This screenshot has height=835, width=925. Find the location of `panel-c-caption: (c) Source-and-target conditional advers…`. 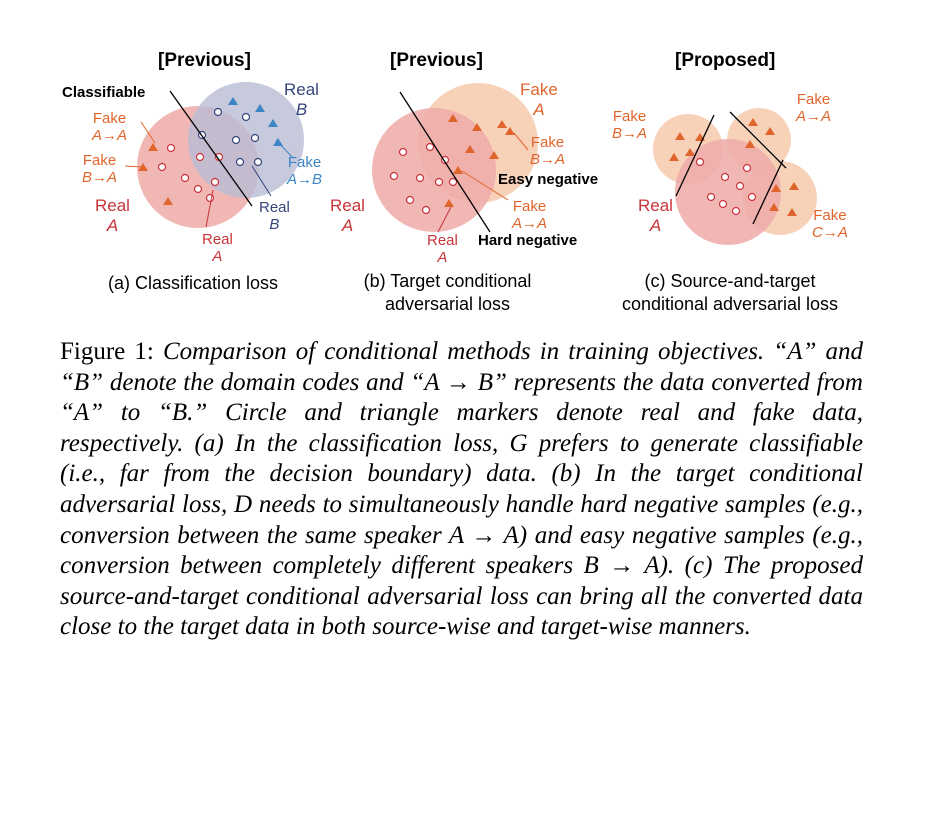

panel-c-caption: (c) Source-and-target conditional advers… is located at coordinates (730, 293).